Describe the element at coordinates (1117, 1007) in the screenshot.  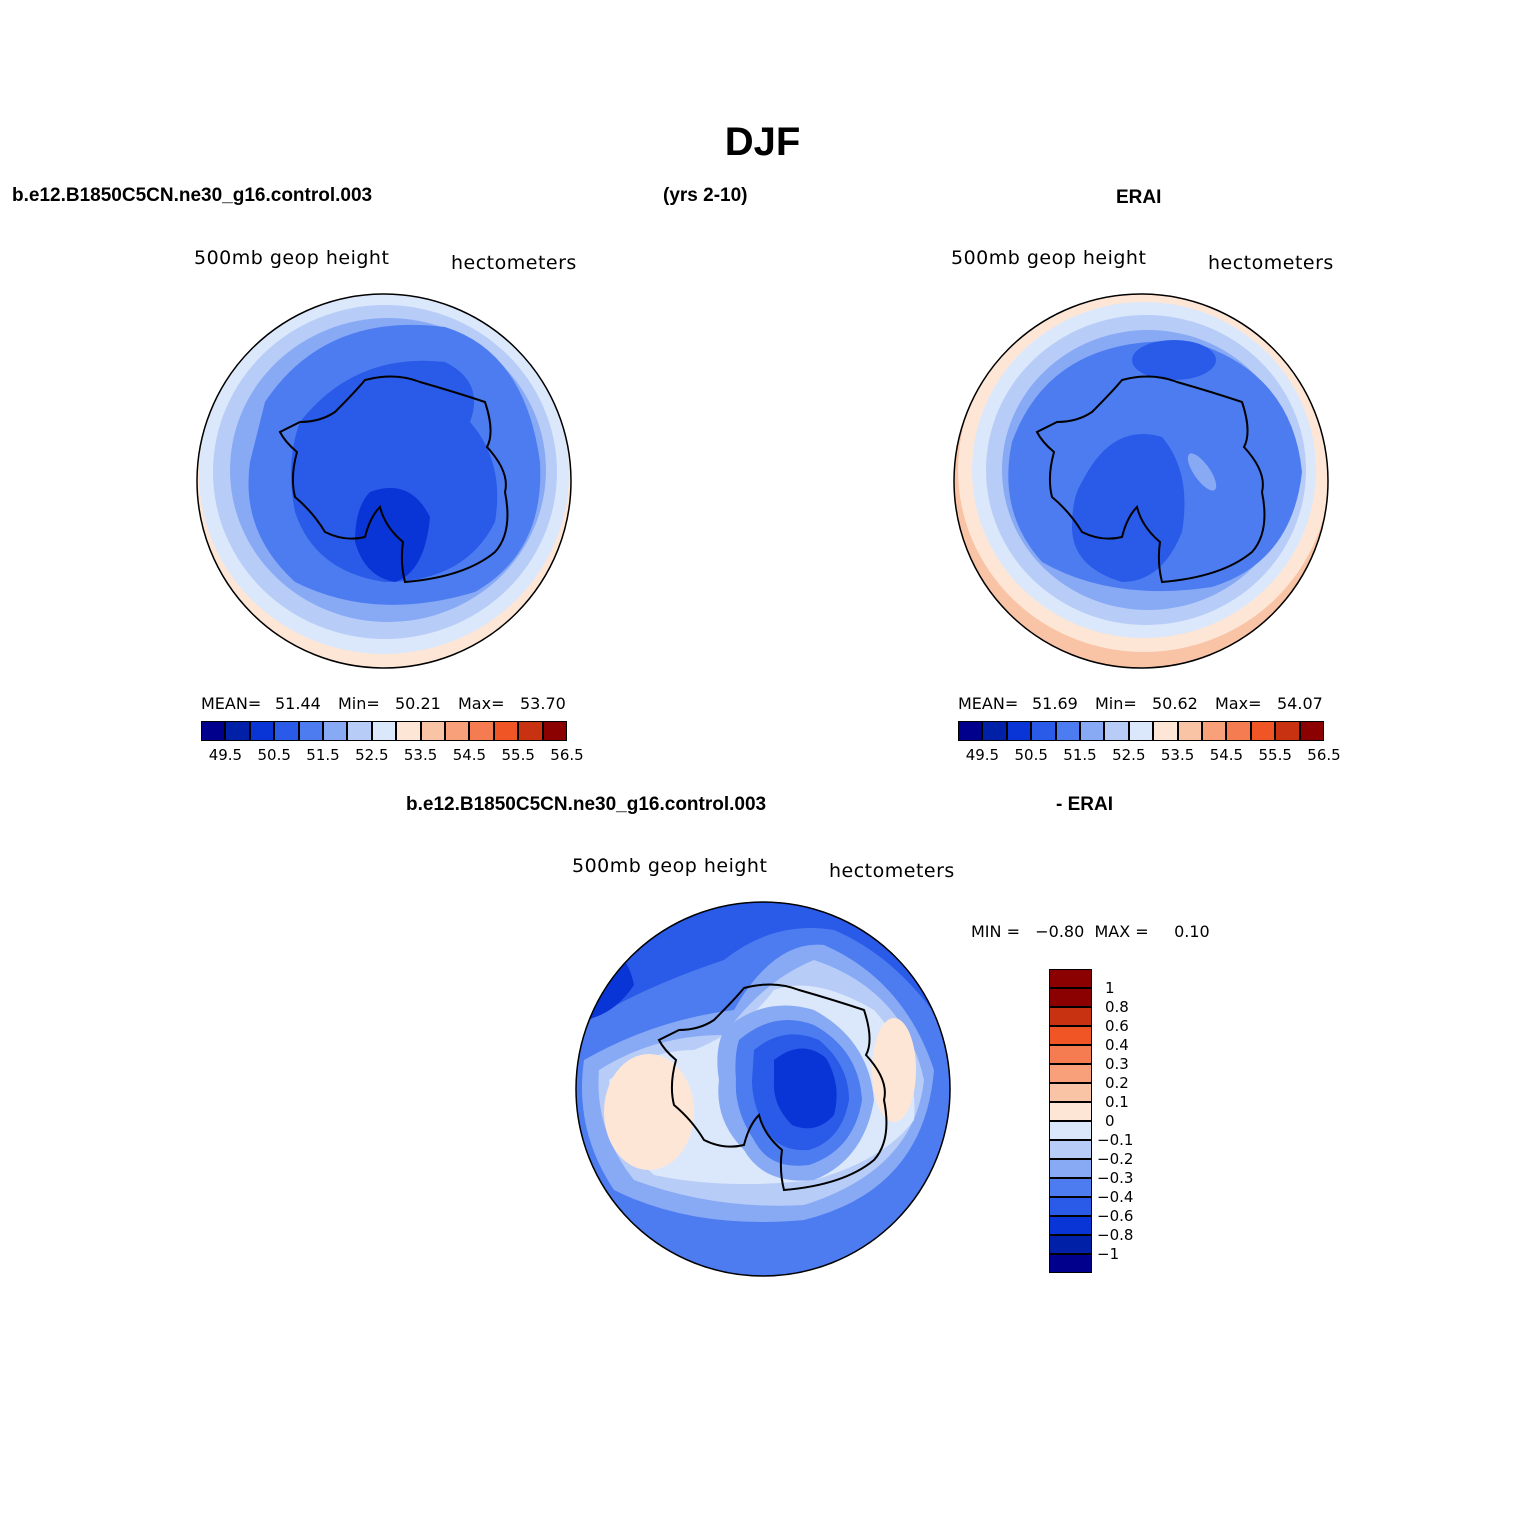
I see `colorbar-tick-label: 0.8` at that location.